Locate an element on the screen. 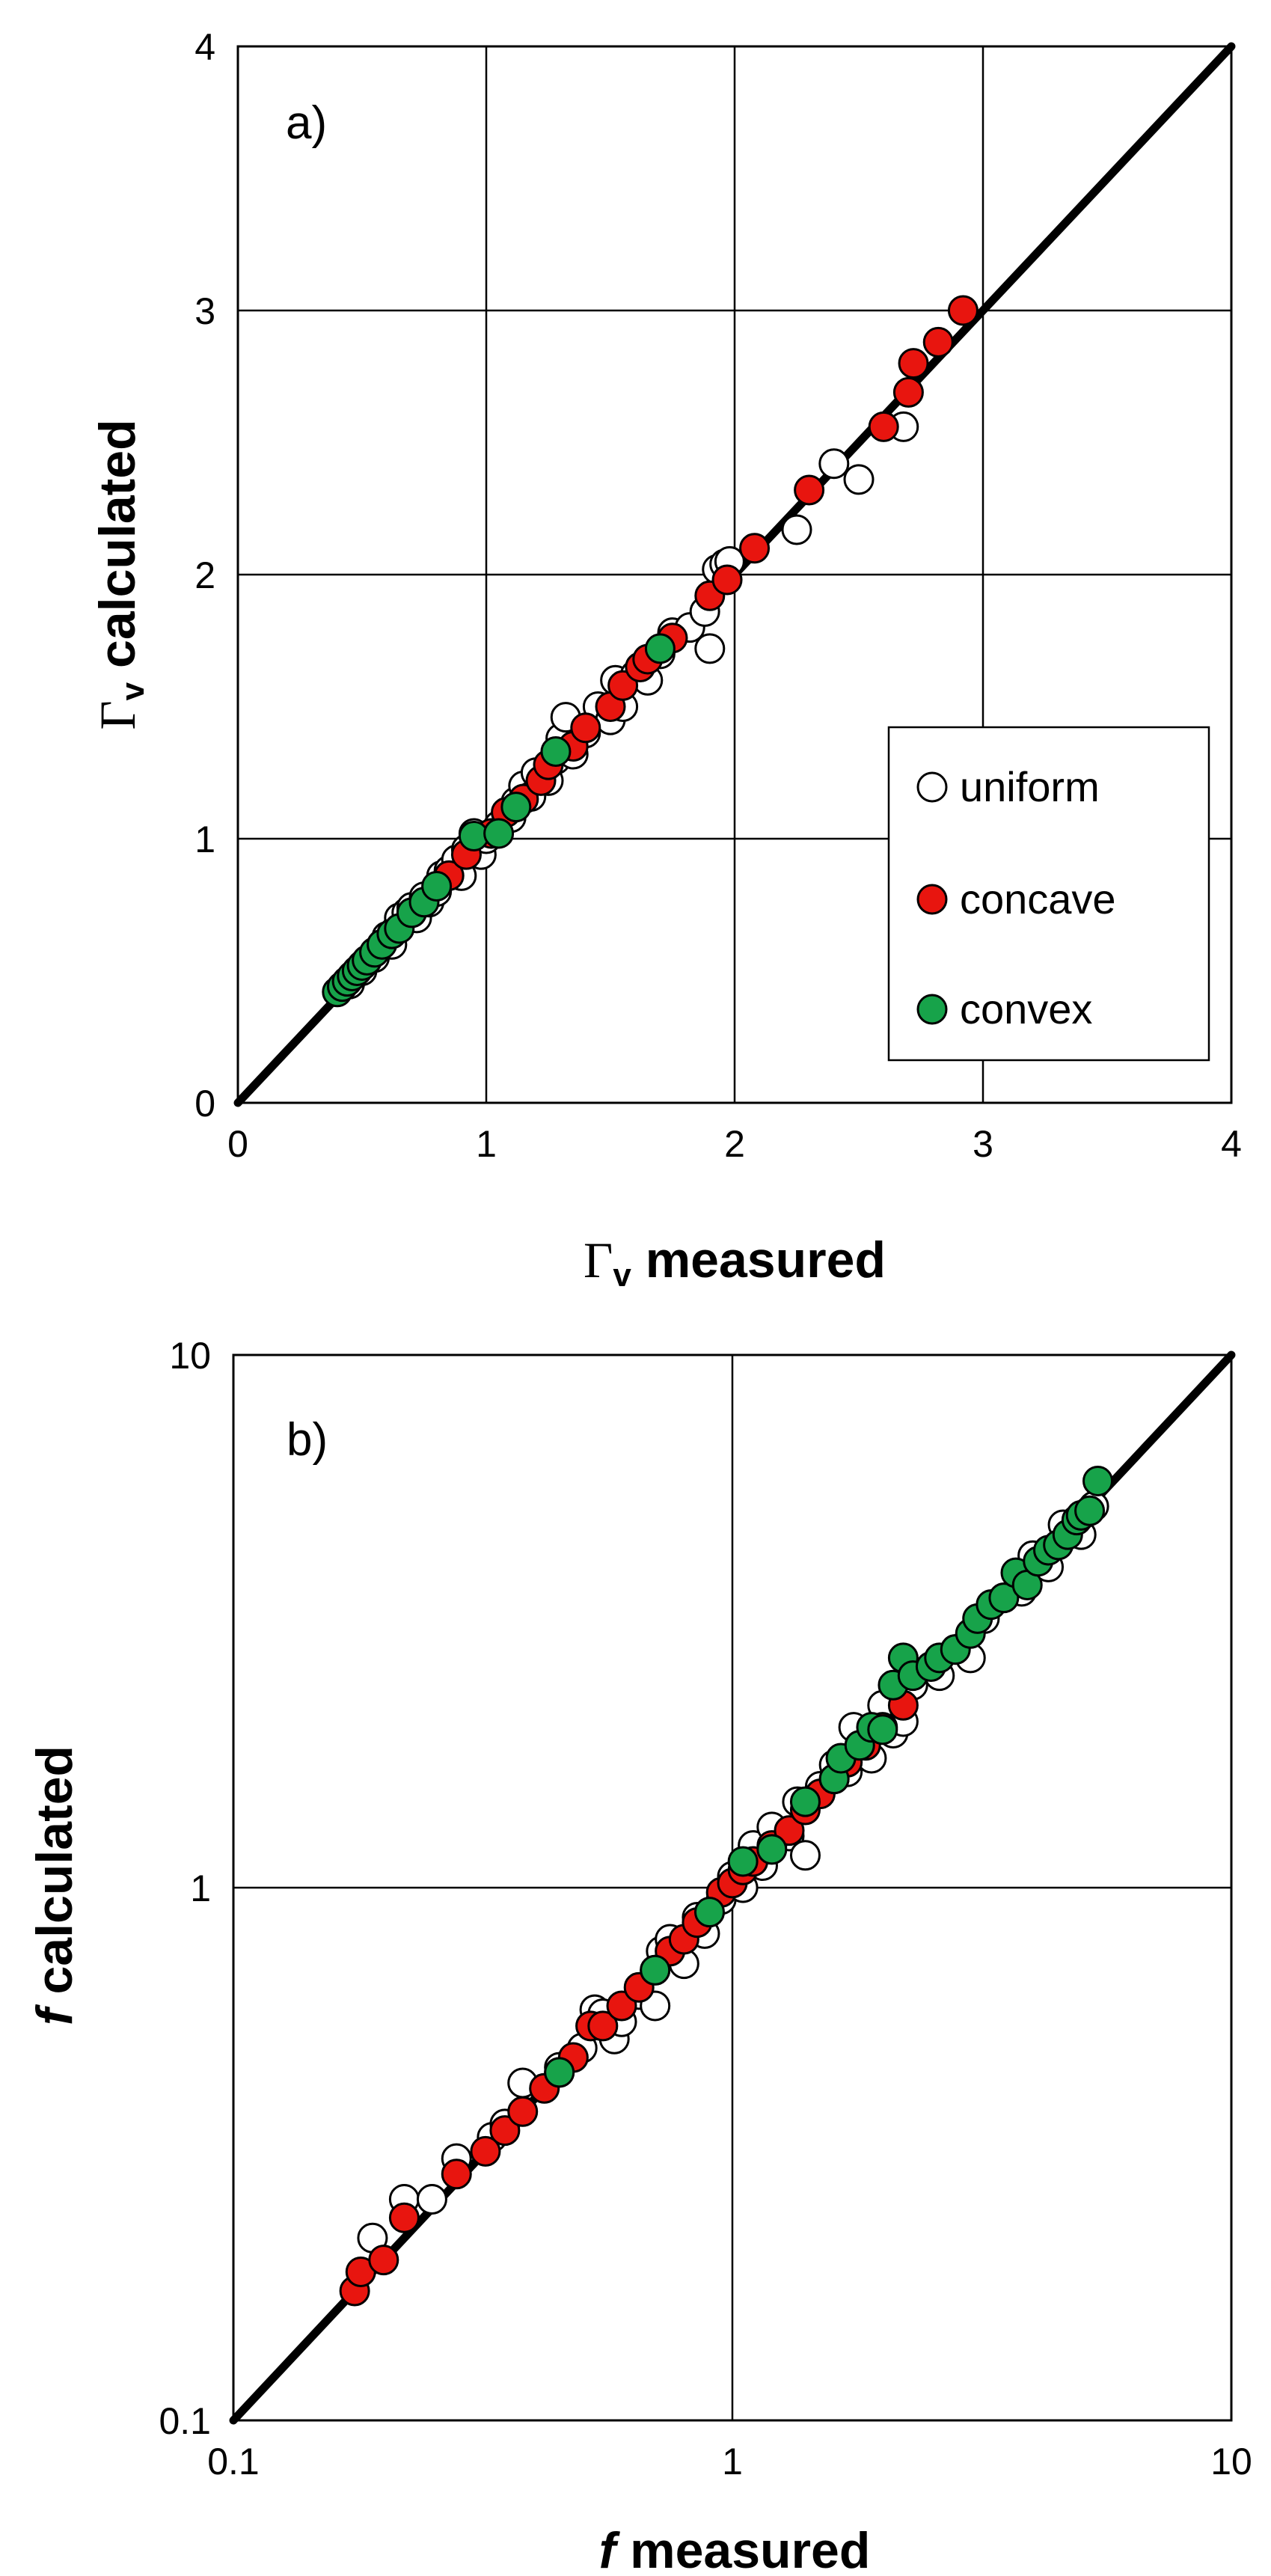 The image size is (1271, 2576). legend: uniform concave convex is located at coordinates (1048, 894).